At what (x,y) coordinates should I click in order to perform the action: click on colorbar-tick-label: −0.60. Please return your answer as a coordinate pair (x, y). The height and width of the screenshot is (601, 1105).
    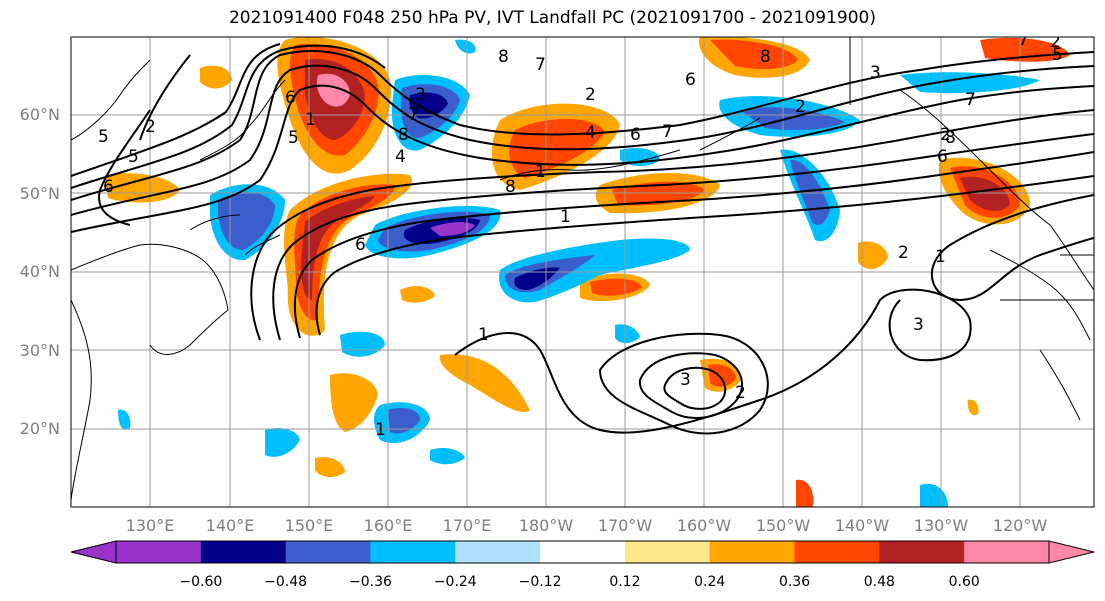
    Looking at the image, I should click on (200, 582).